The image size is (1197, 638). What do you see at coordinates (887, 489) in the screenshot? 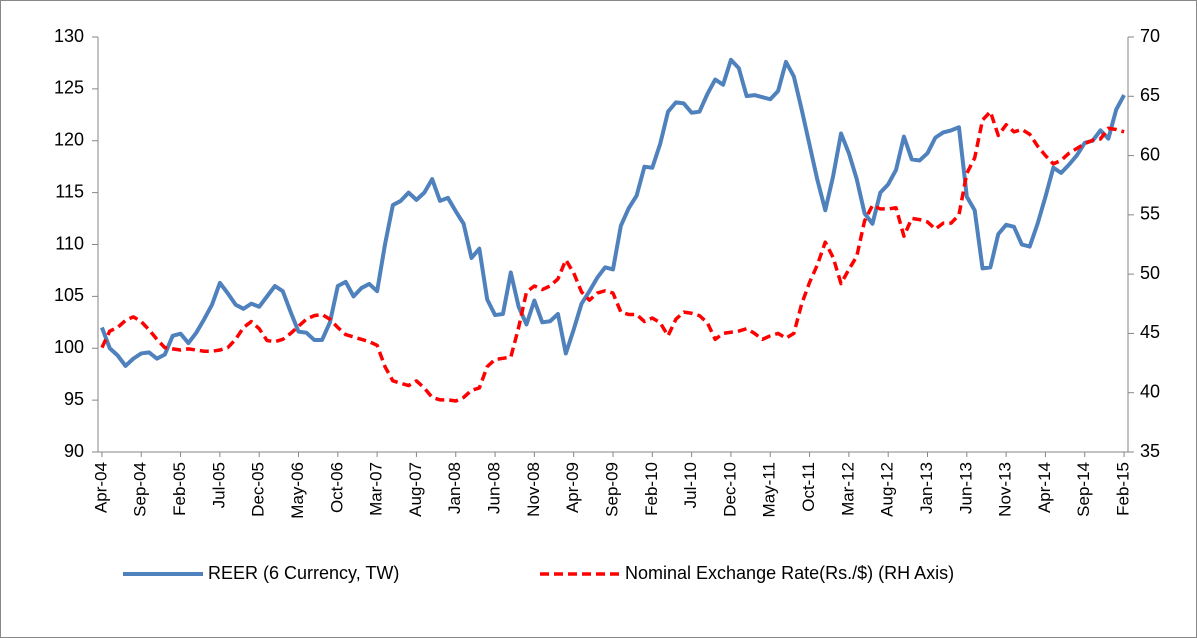
I see `x-tick-label: Aug-12` at bounding box center [887, 489].